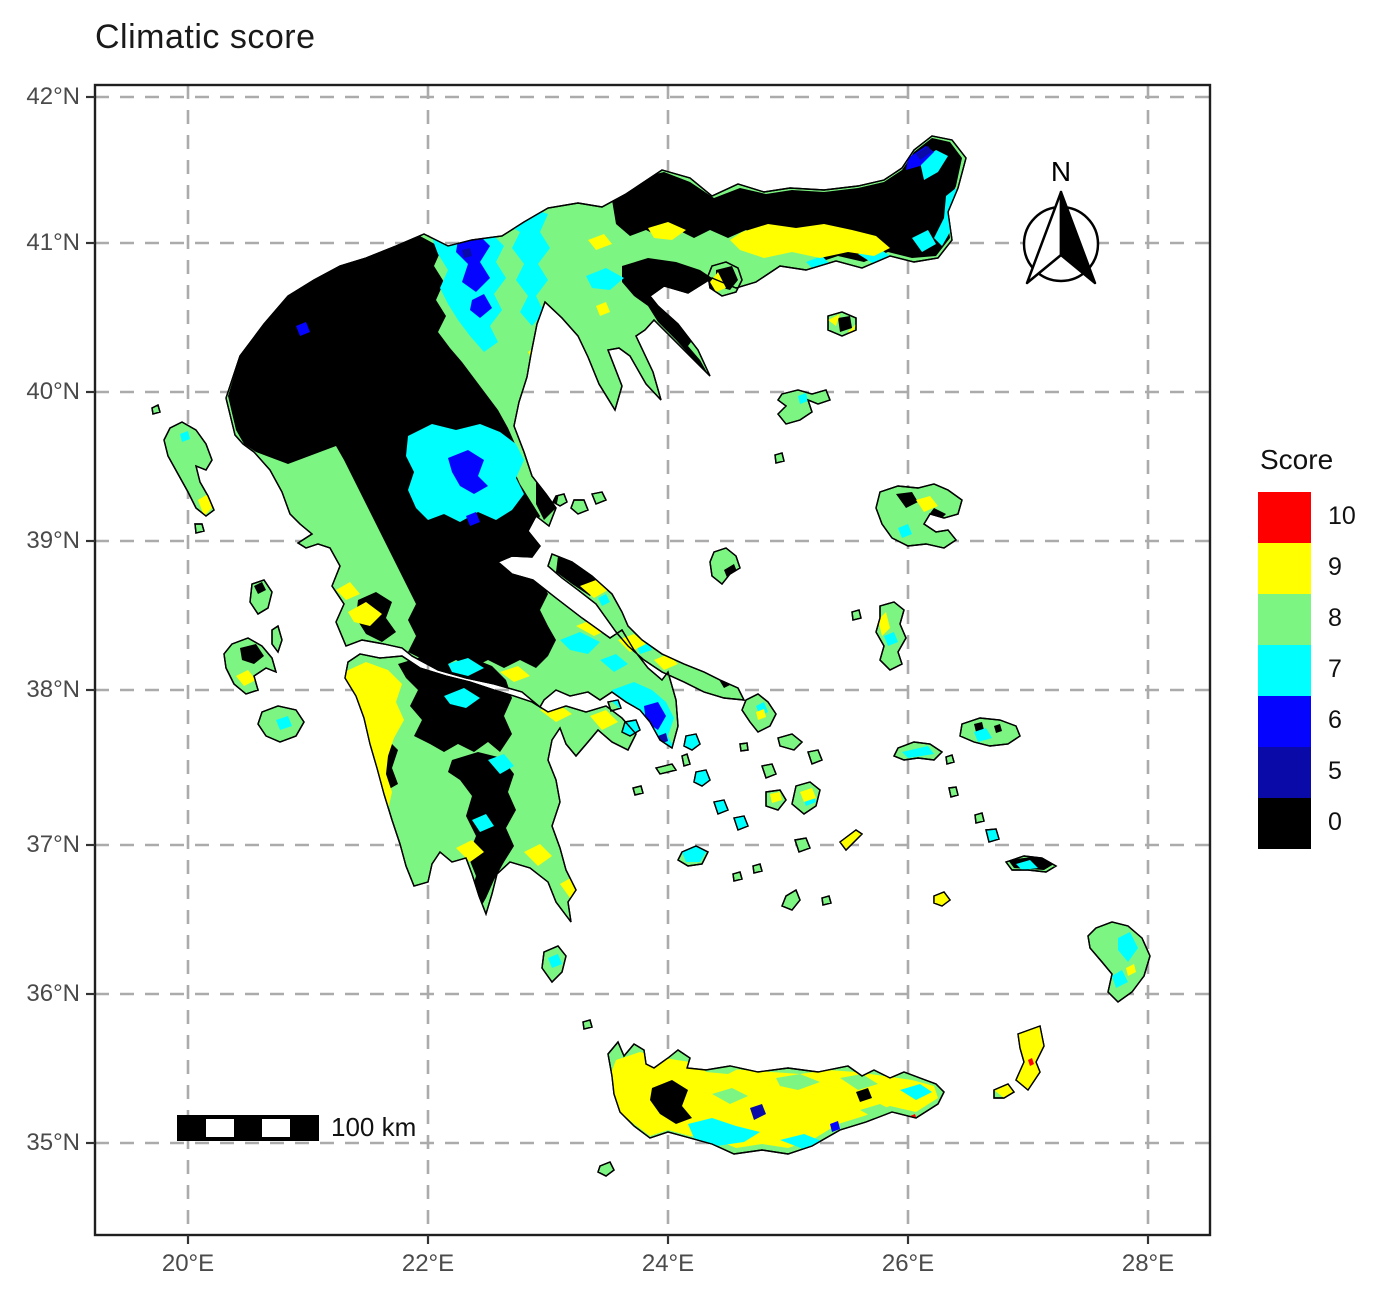 The height and width of the screenshot is (1300, 1378). What do you see at coordinates (188, 1263) in the screenshot?
I see `x-tick-label: 20°E` at bounding box center [188, 1263].